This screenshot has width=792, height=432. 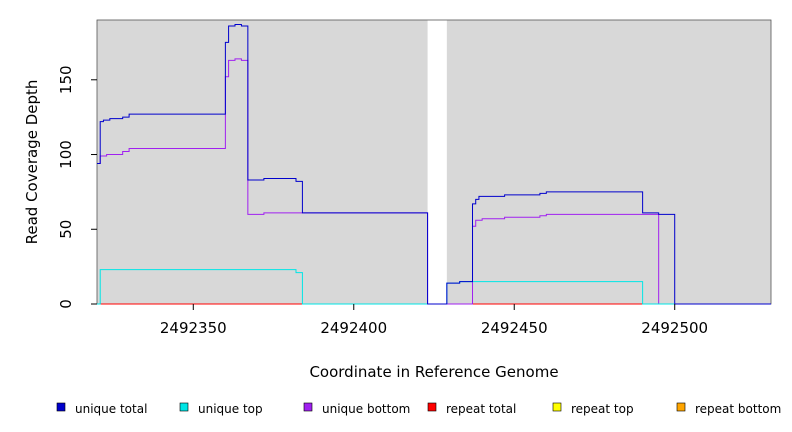 I want to click on y-tick-label: 100, so click(x=66, y=154).